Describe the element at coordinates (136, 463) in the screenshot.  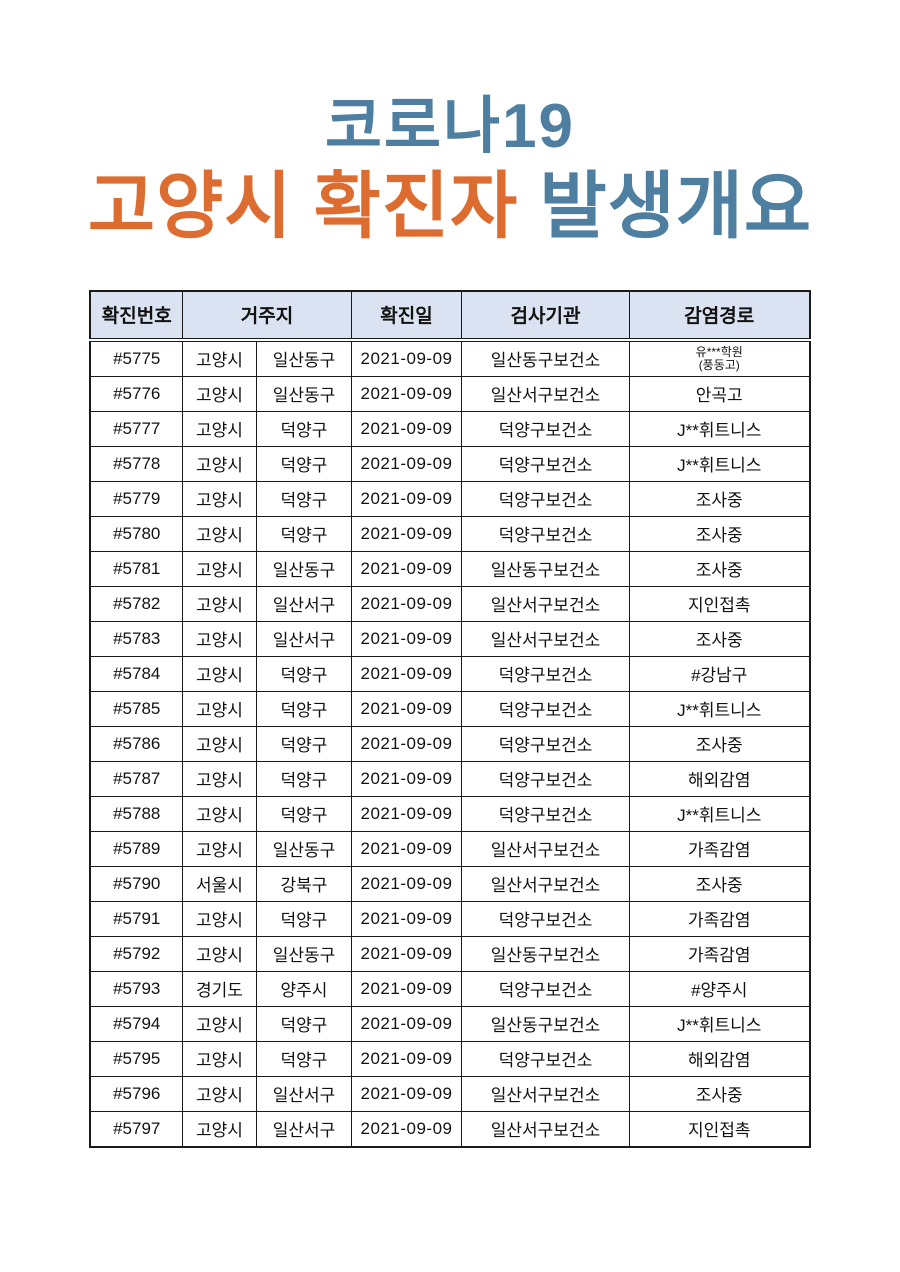
I see `case-number-cell: #5778` at that location.